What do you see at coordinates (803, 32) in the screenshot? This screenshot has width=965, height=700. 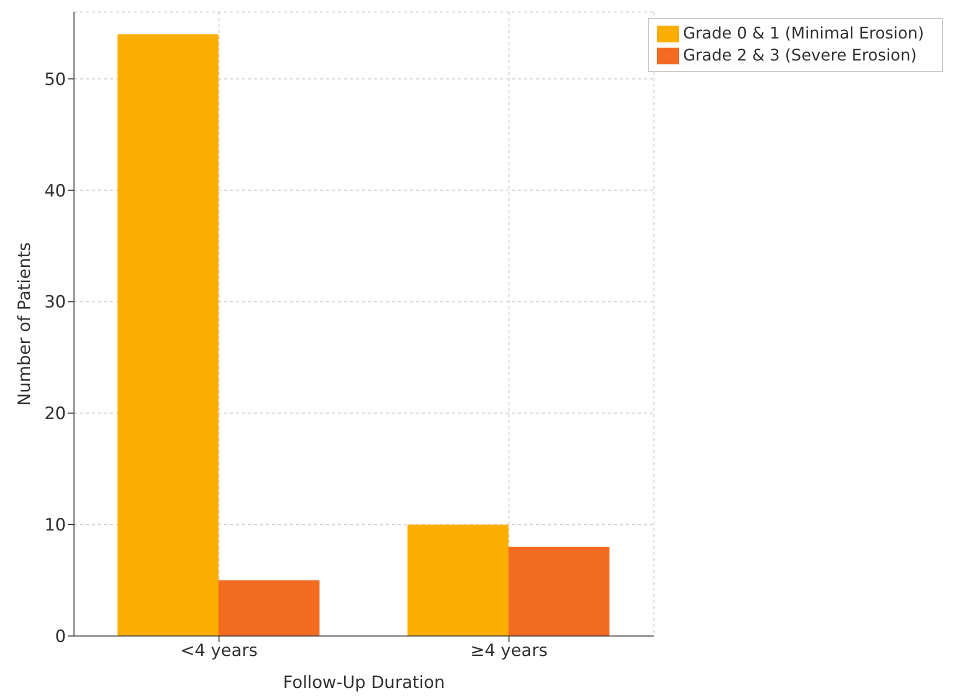 I see `legend-label: Grade 0 & 1 (Minimal Erosion)` at bounding box center [803, 32].